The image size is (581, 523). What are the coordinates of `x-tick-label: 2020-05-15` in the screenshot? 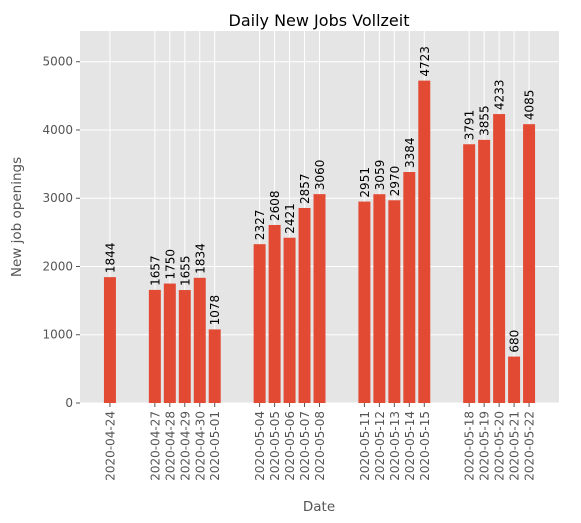 It's located at (425, 446).